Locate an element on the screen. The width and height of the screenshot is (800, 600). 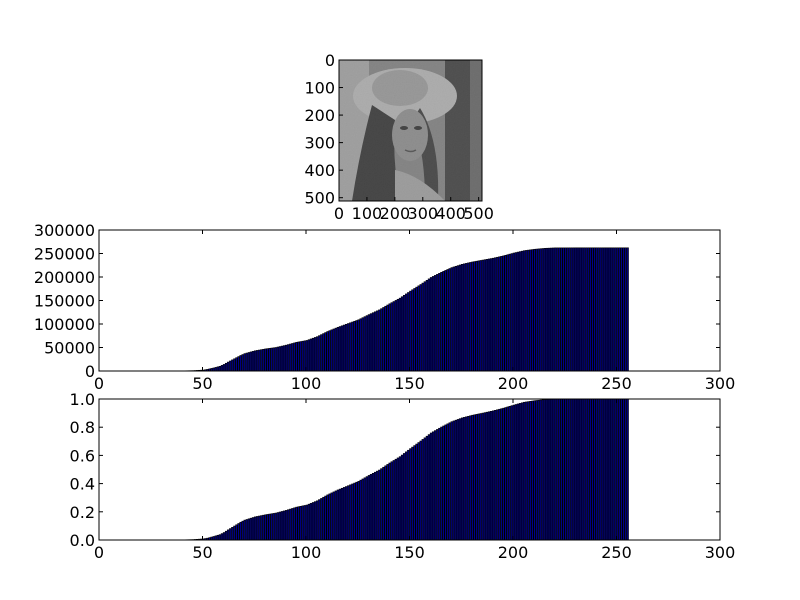
counts-xtick-label: 300 is located at coordinates (720, 383).